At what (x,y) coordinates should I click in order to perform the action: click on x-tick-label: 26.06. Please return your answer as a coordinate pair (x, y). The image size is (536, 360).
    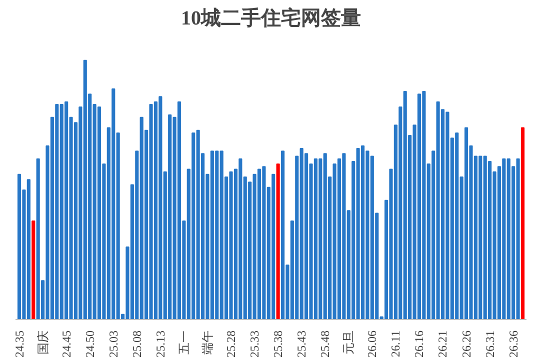
    Looking at the image, I should click on (372, 344).